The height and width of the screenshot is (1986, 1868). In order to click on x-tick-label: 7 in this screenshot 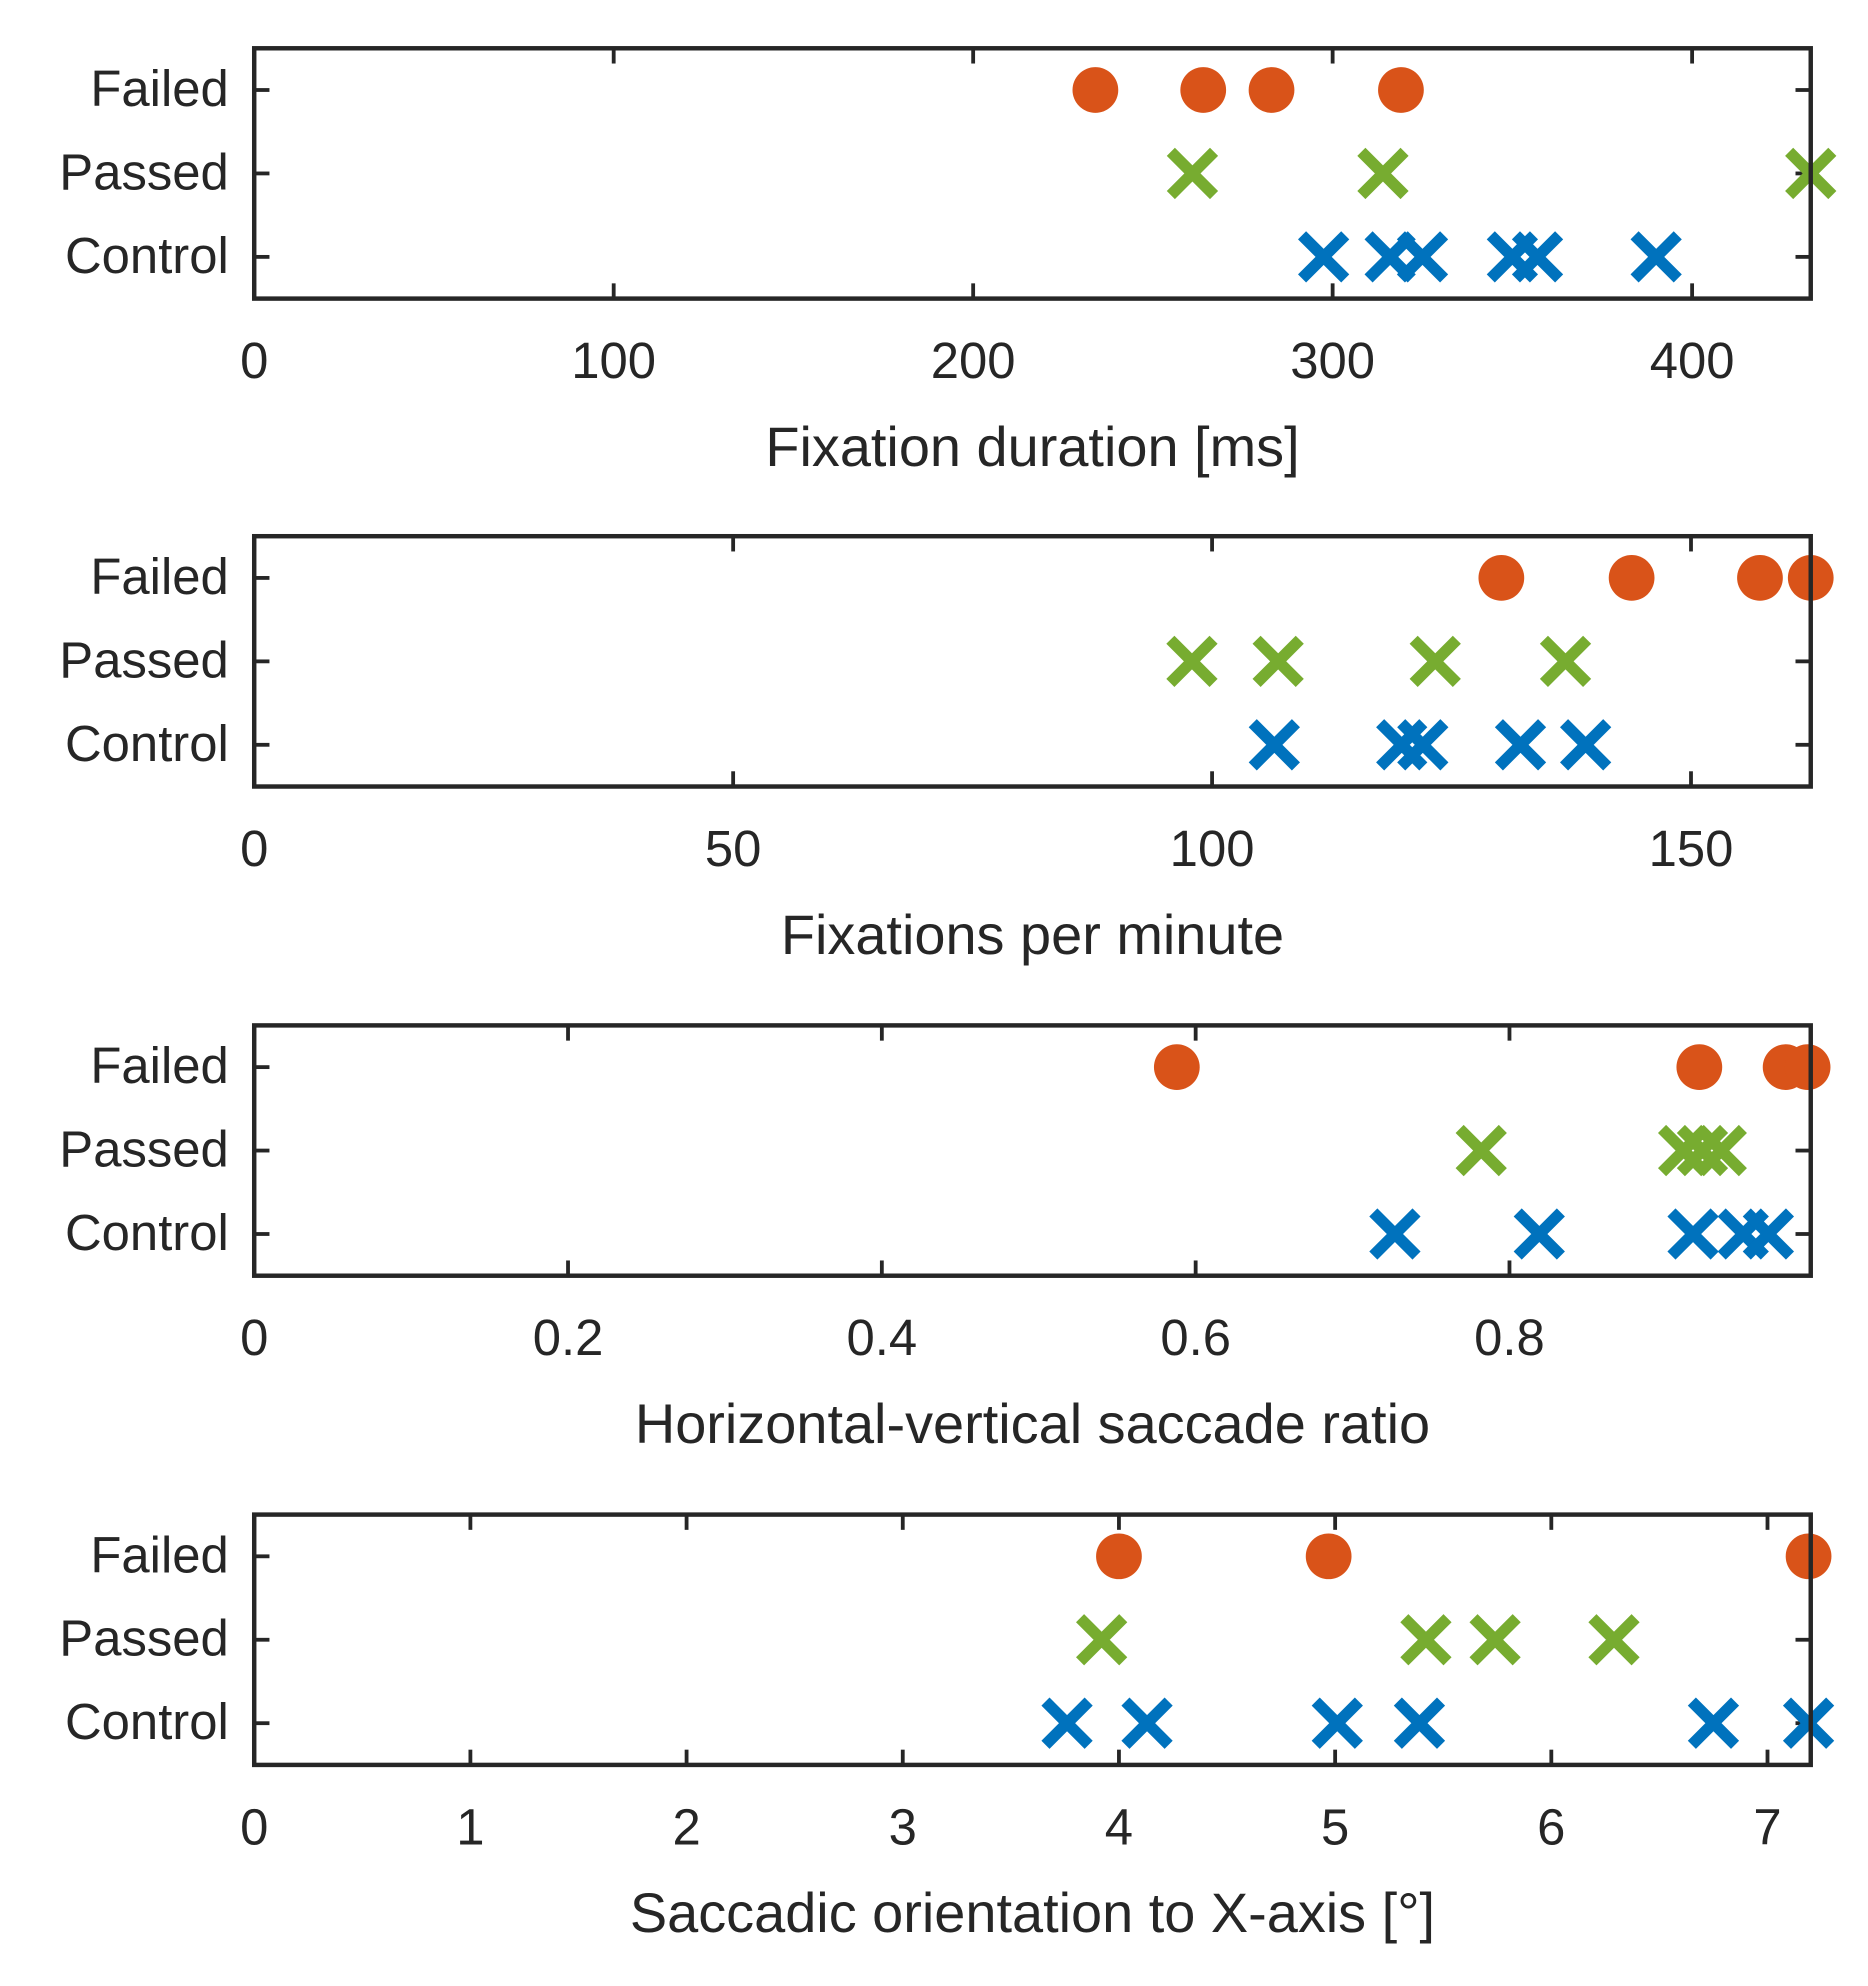, I will do `click(1767, 1826)`.